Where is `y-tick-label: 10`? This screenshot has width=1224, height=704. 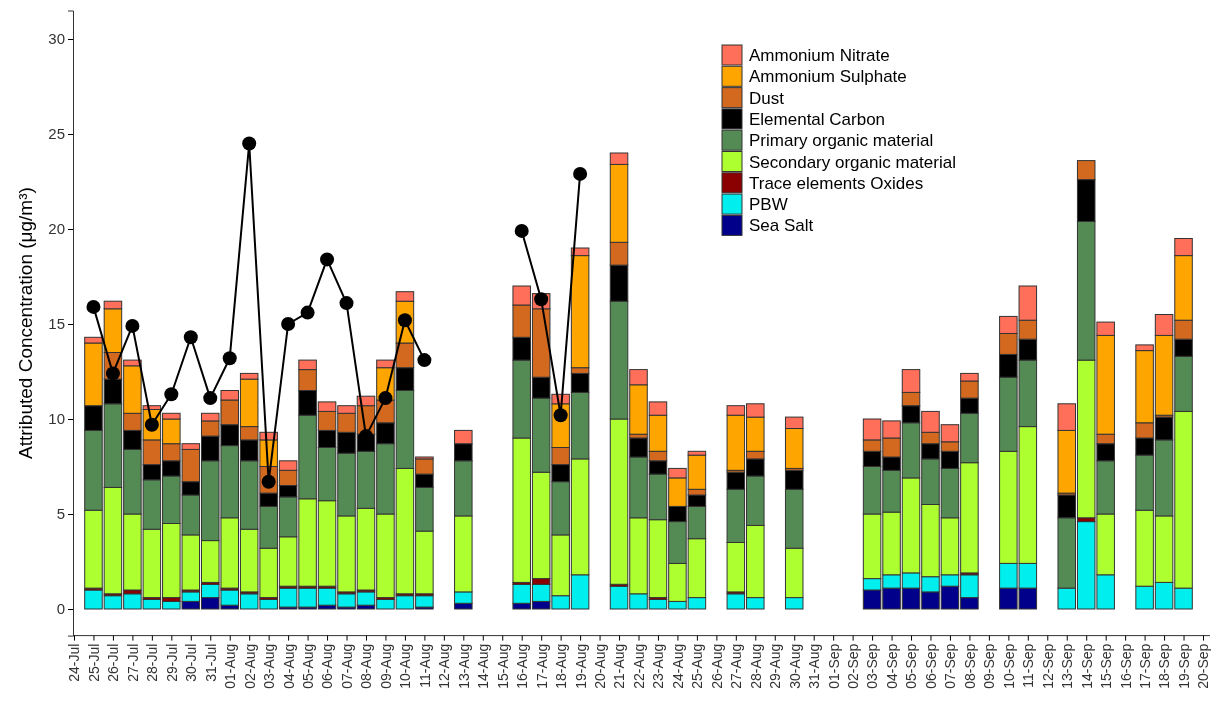
y-tick-label: 10 is located at coordinates (56, 419).